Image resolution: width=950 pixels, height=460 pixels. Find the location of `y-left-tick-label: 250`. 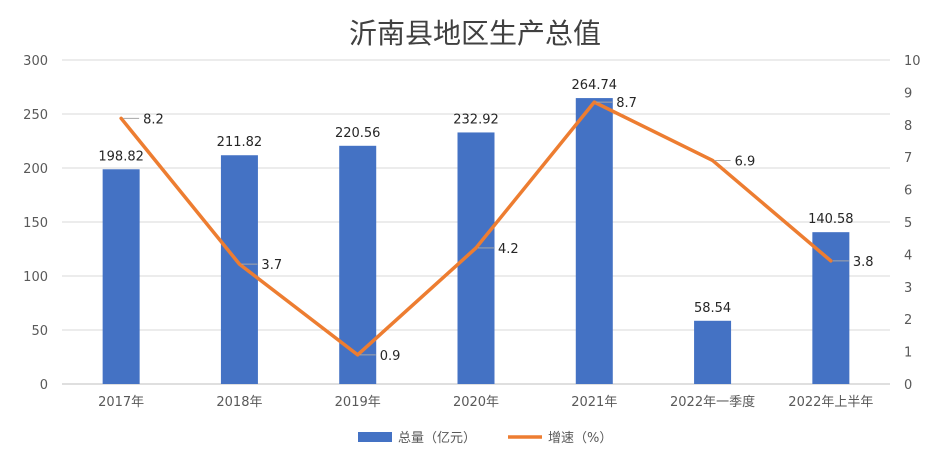

y-left-tick-label: 250 is located at coordinates (35, 115).